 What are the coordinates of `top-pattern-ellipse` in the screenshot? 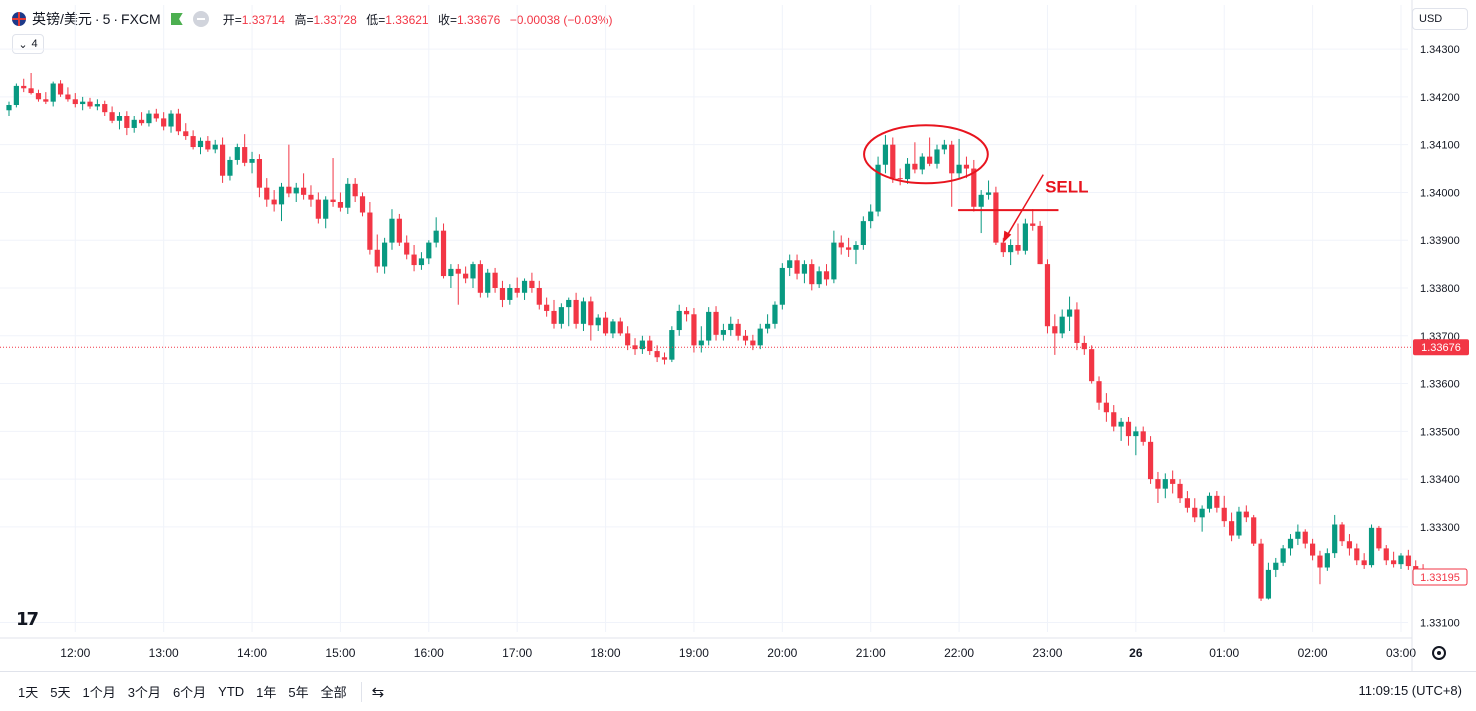 It's located at (926, 154).